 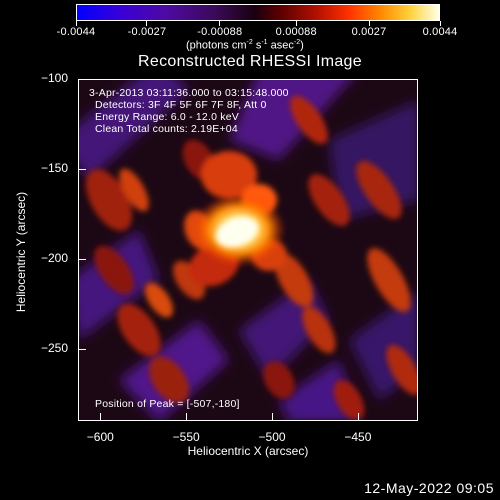 What do you see at coordinates (166, 129) in the screenshot?
I see `info-clean-counts: Clean Total counts: 2.19E+04` at bounding box center [166, 129].